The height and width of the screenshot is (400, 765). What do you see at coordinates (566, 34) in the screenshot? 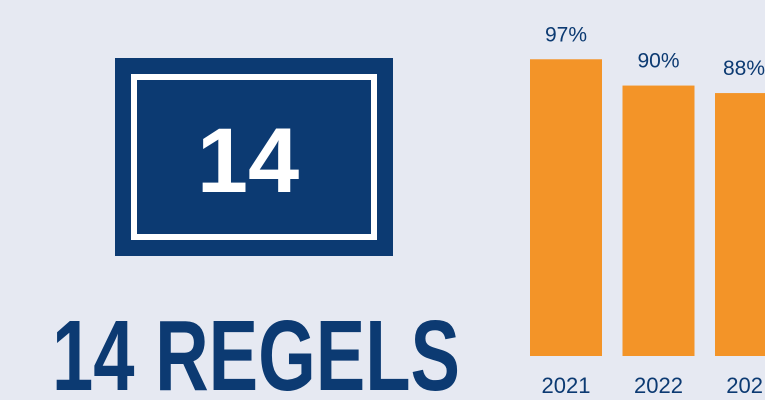
I see `value-label: 97%` at bounding box center [566, 34].